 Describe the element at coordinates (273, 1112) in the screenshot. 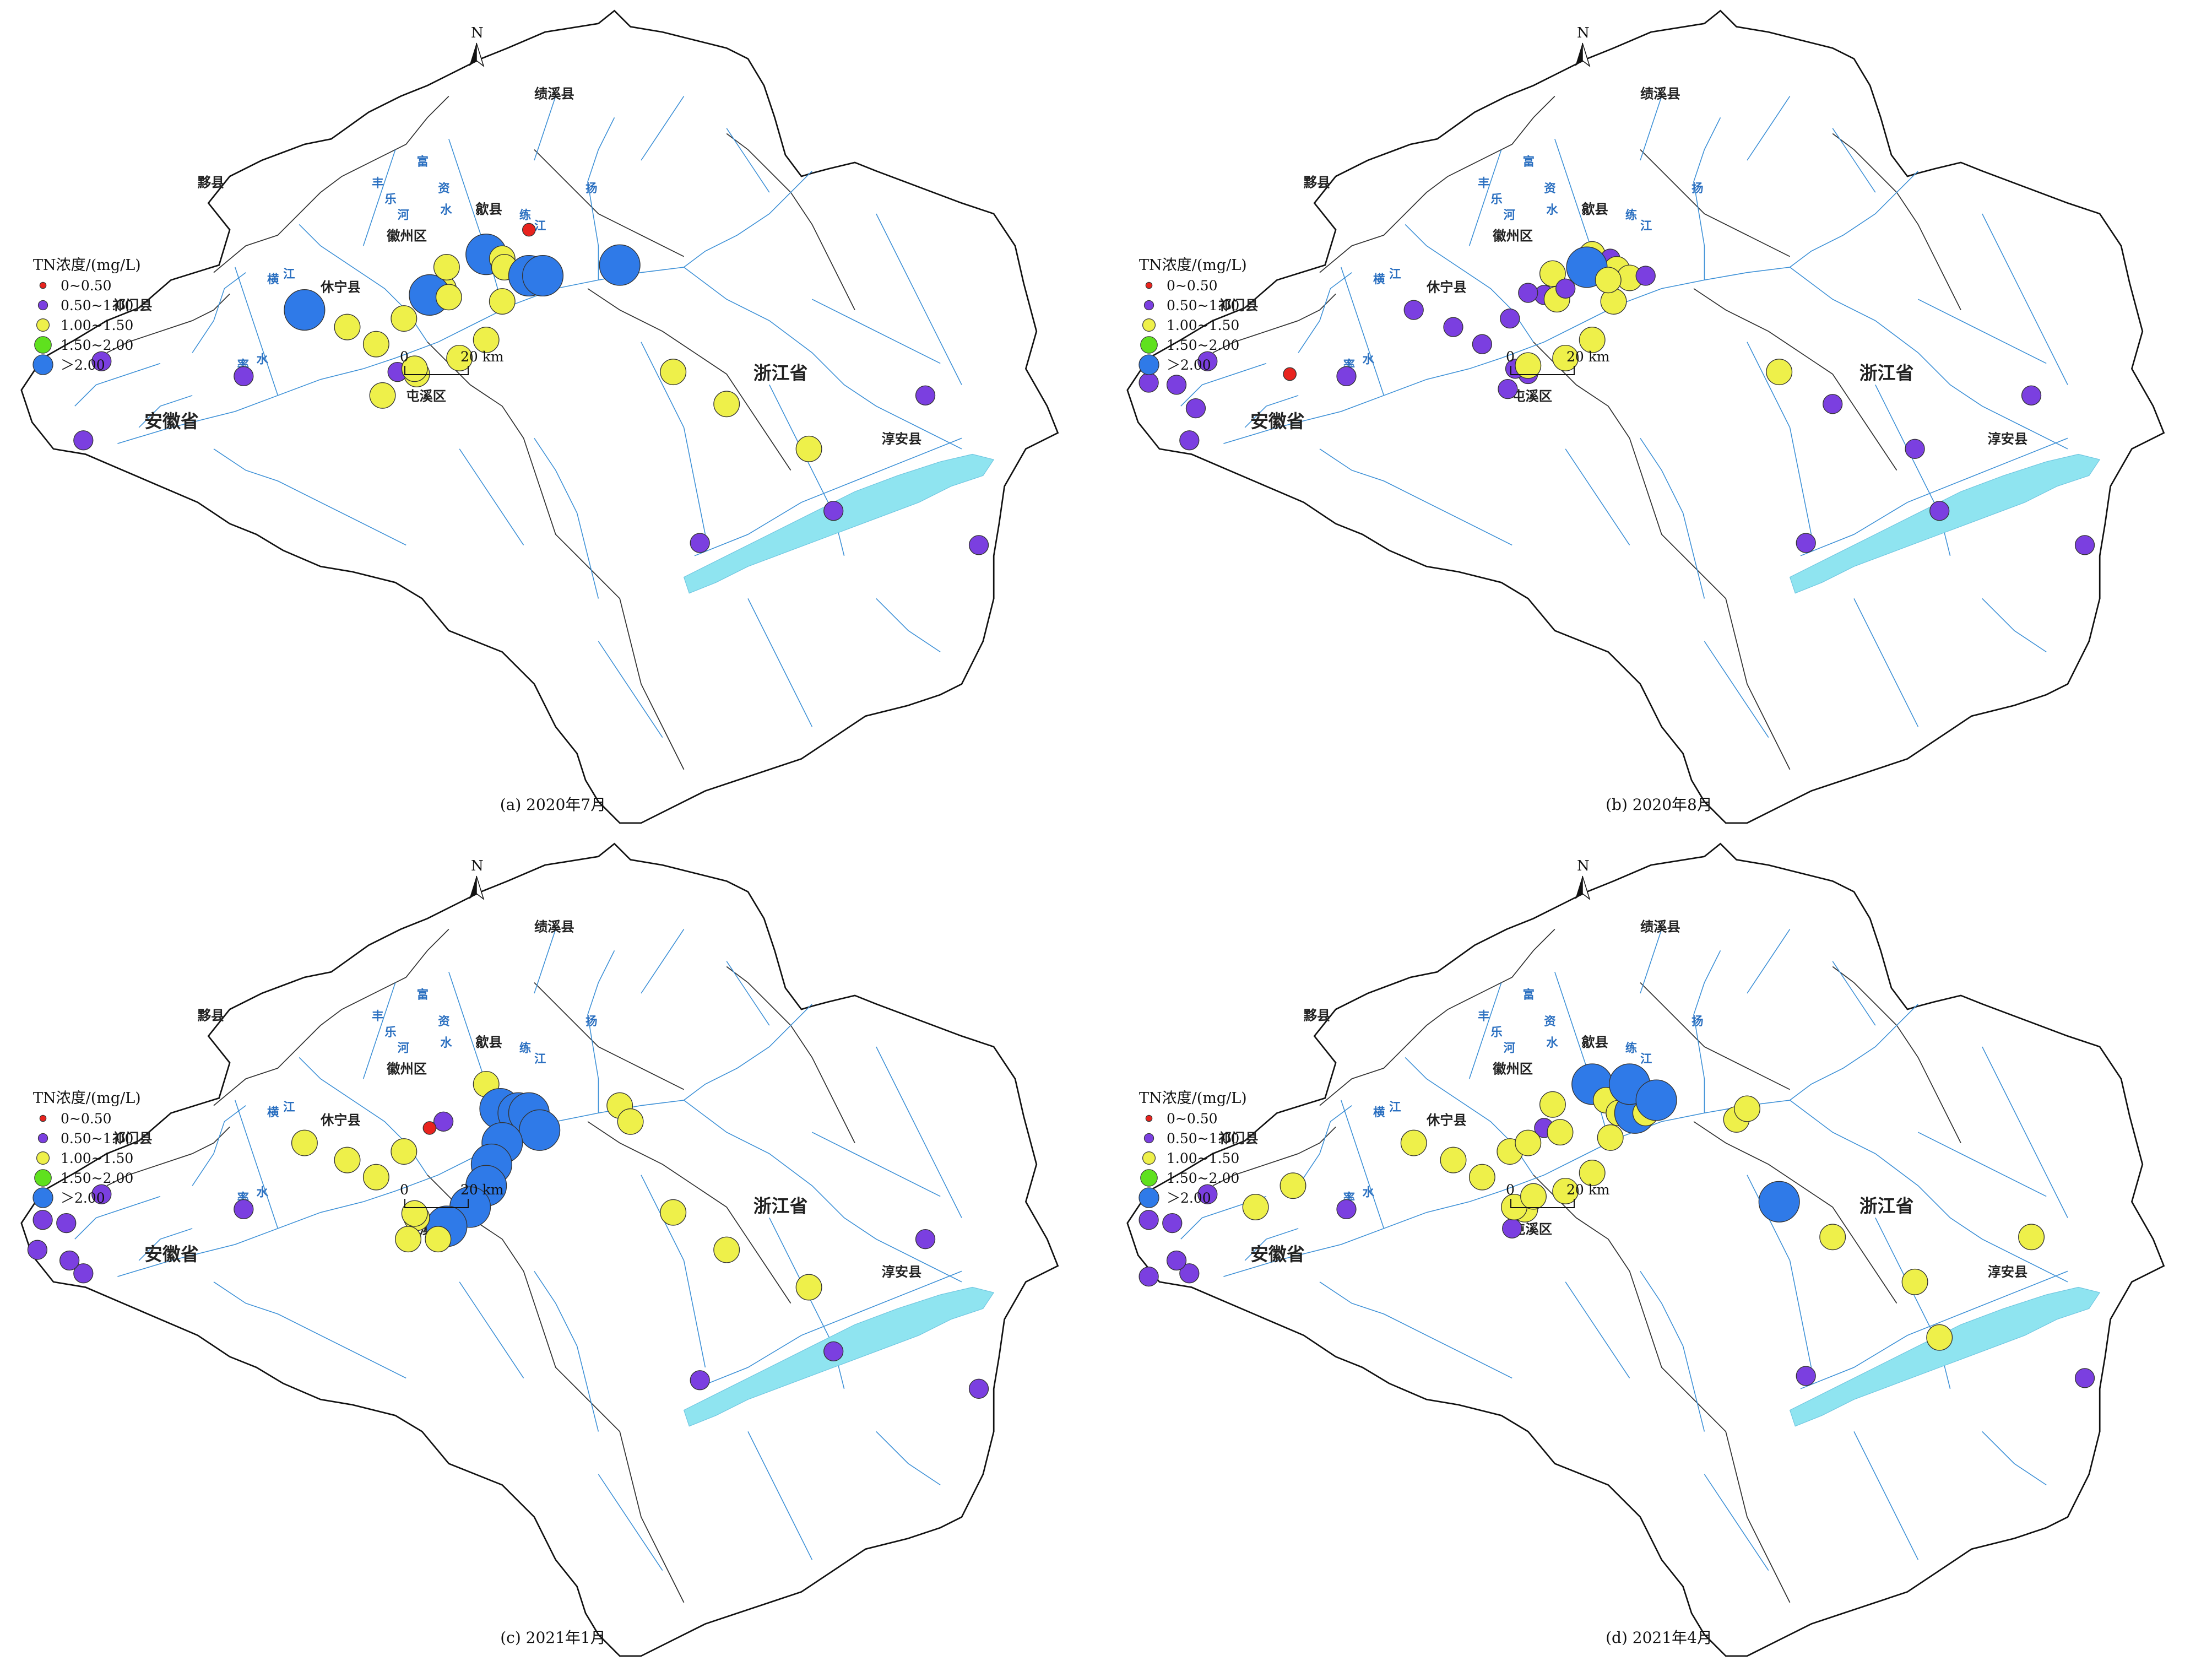

I see `river-label-heng: 横` at that location.